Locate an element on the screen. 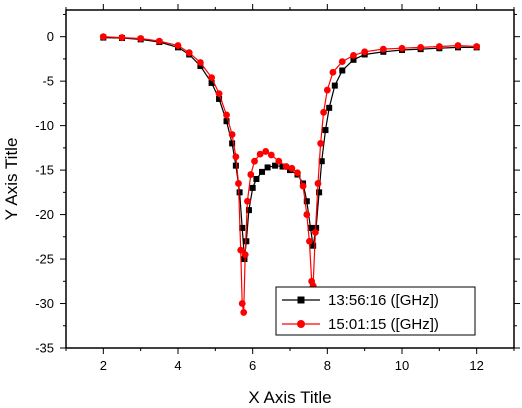 This screenshot has width=522, height=408. x-tick-label: 12 is located at coordinates (476, 365).